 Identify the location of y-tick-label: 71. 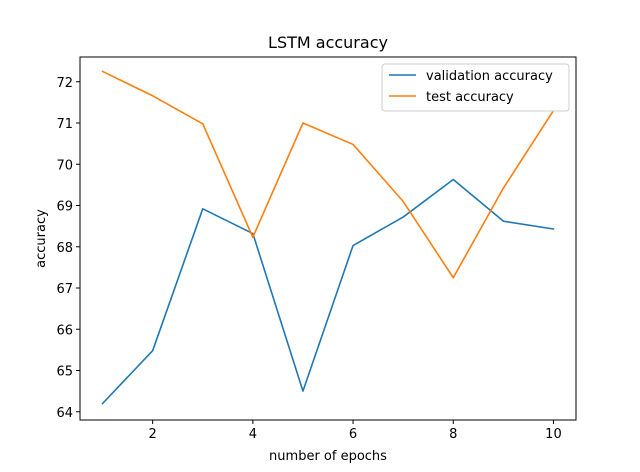
(64, 124).